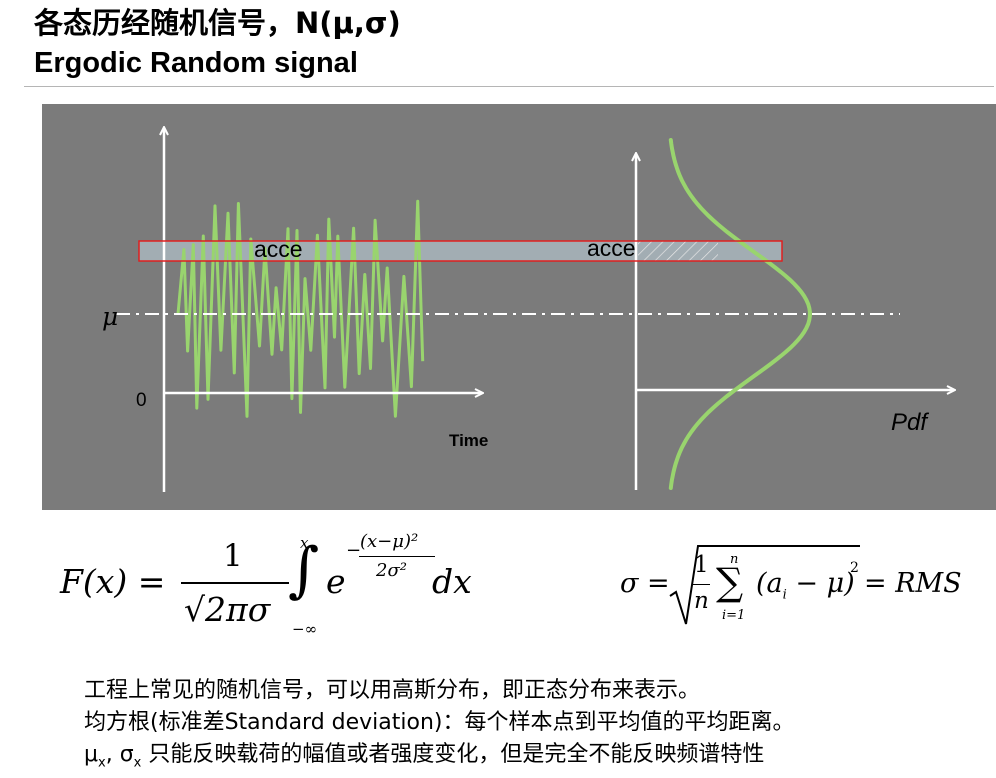 The width and height of the screenshot is (996, 778). I want to click on rms-lhs: σ =, so click(645, 583).